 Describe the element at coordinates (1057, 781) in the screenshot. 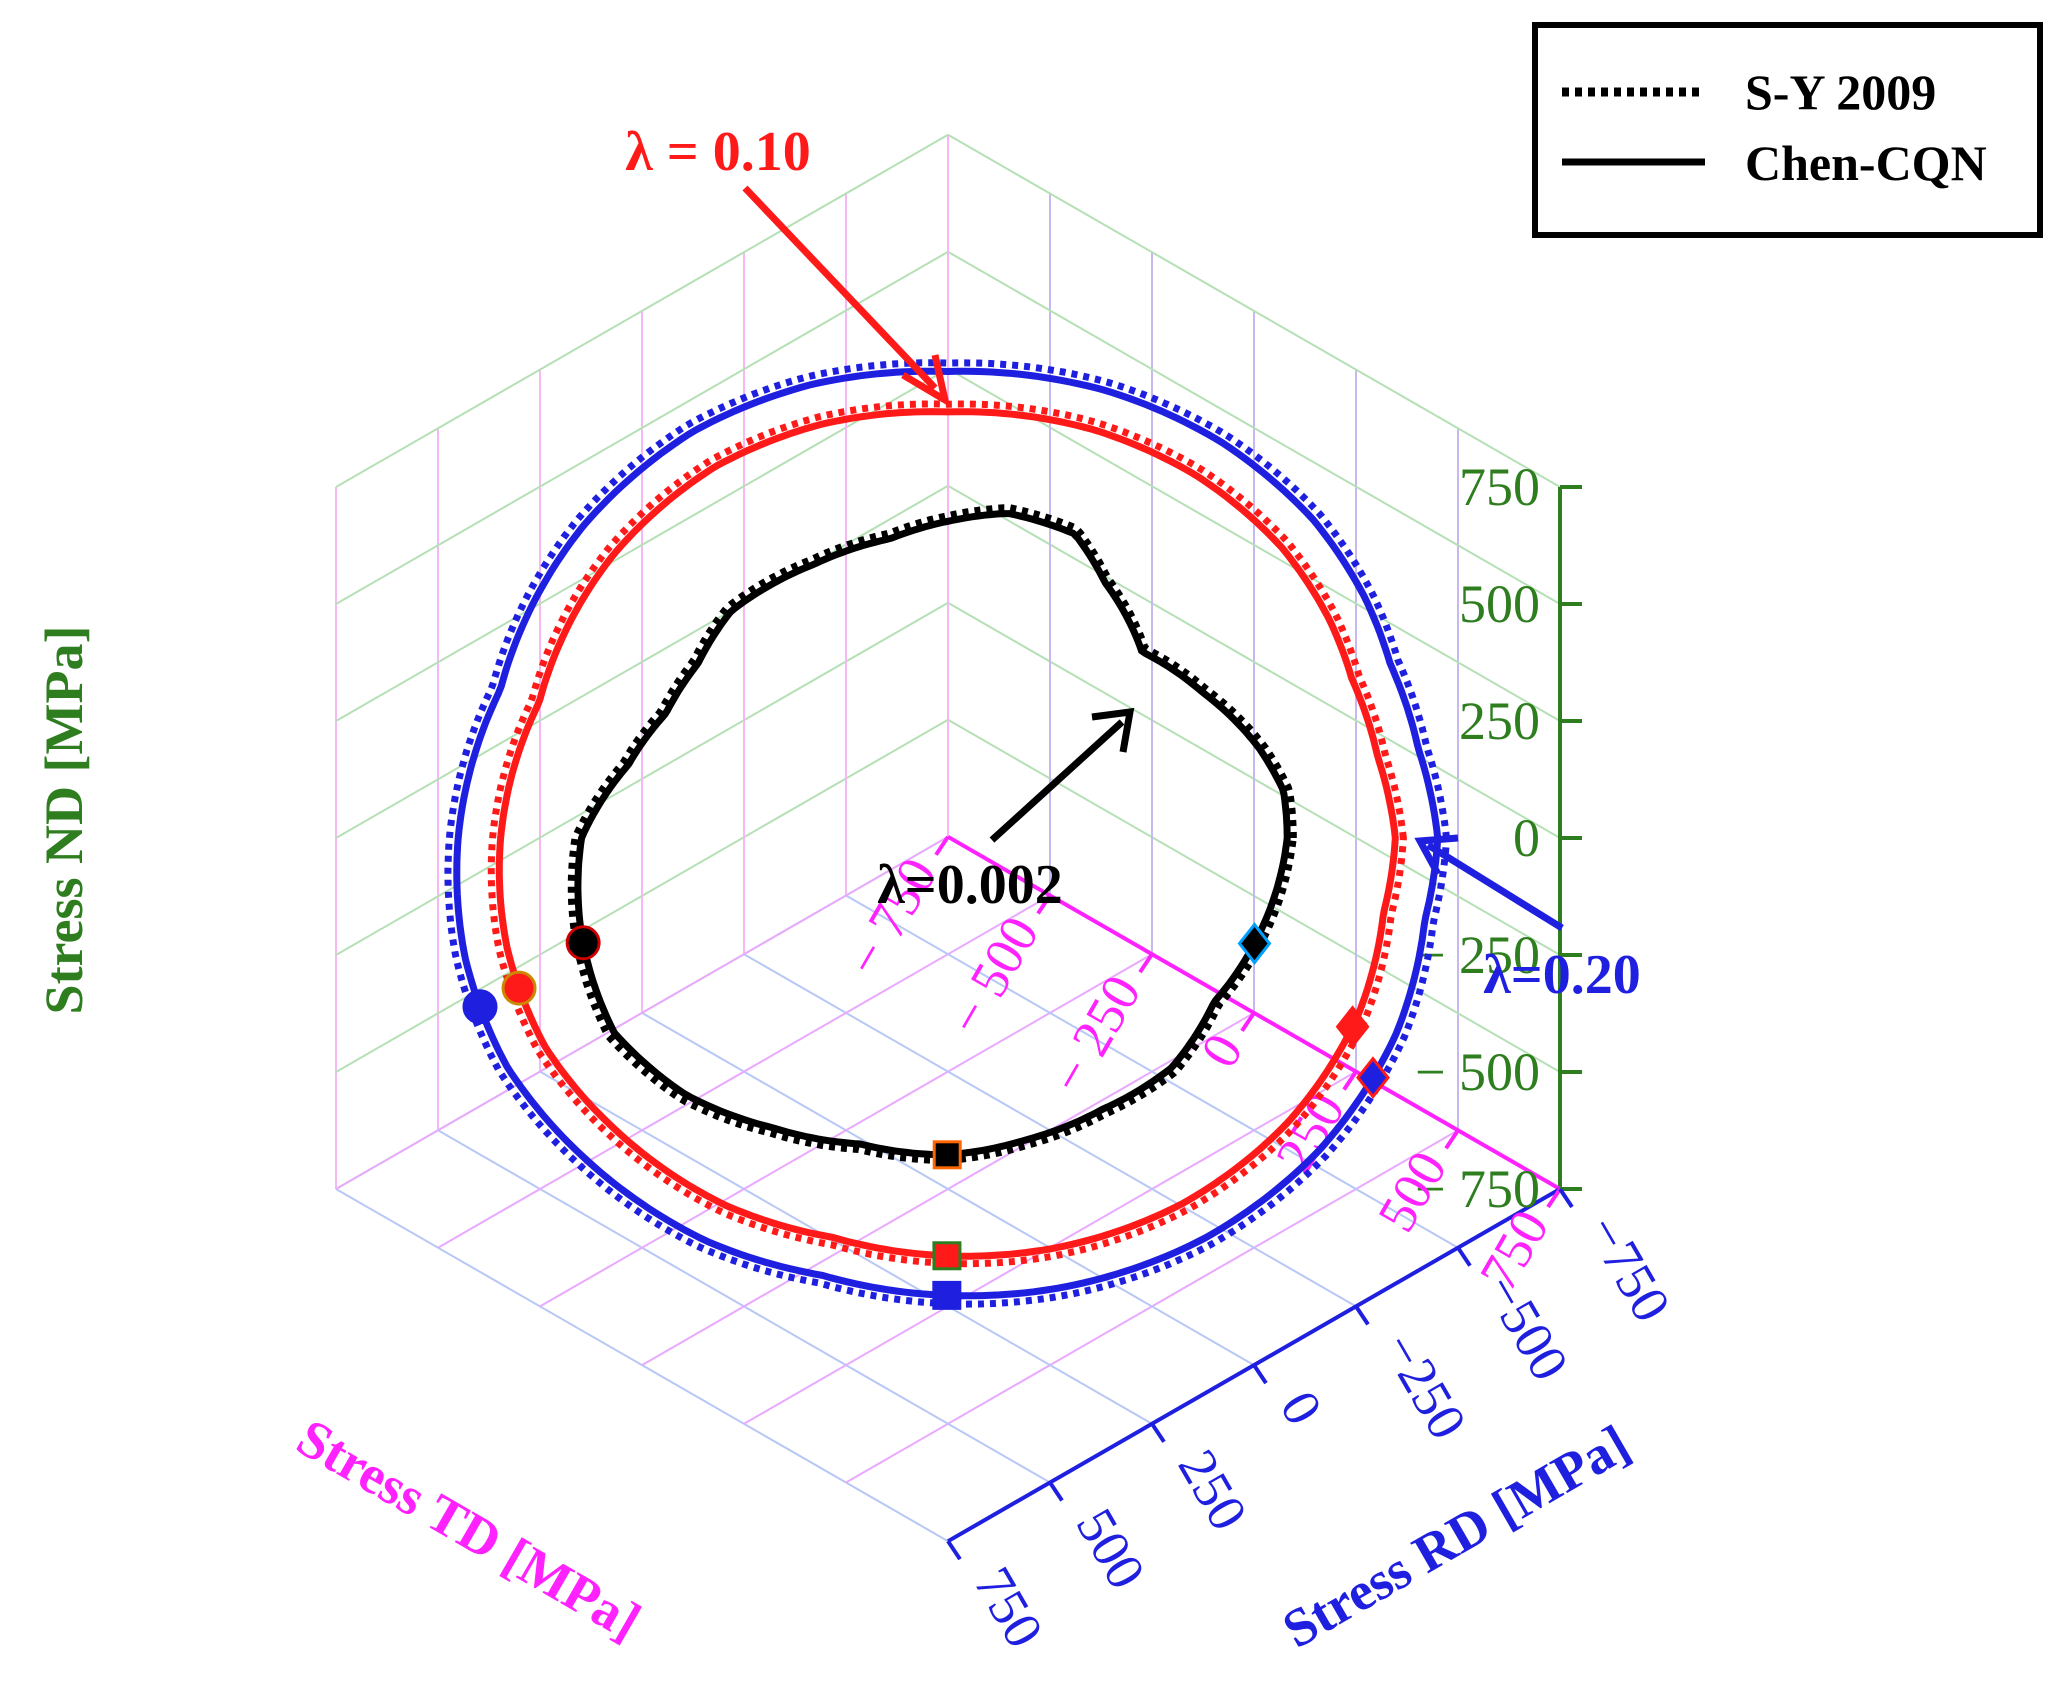

I see `annotation-lambda-0002-arrow` at that location.